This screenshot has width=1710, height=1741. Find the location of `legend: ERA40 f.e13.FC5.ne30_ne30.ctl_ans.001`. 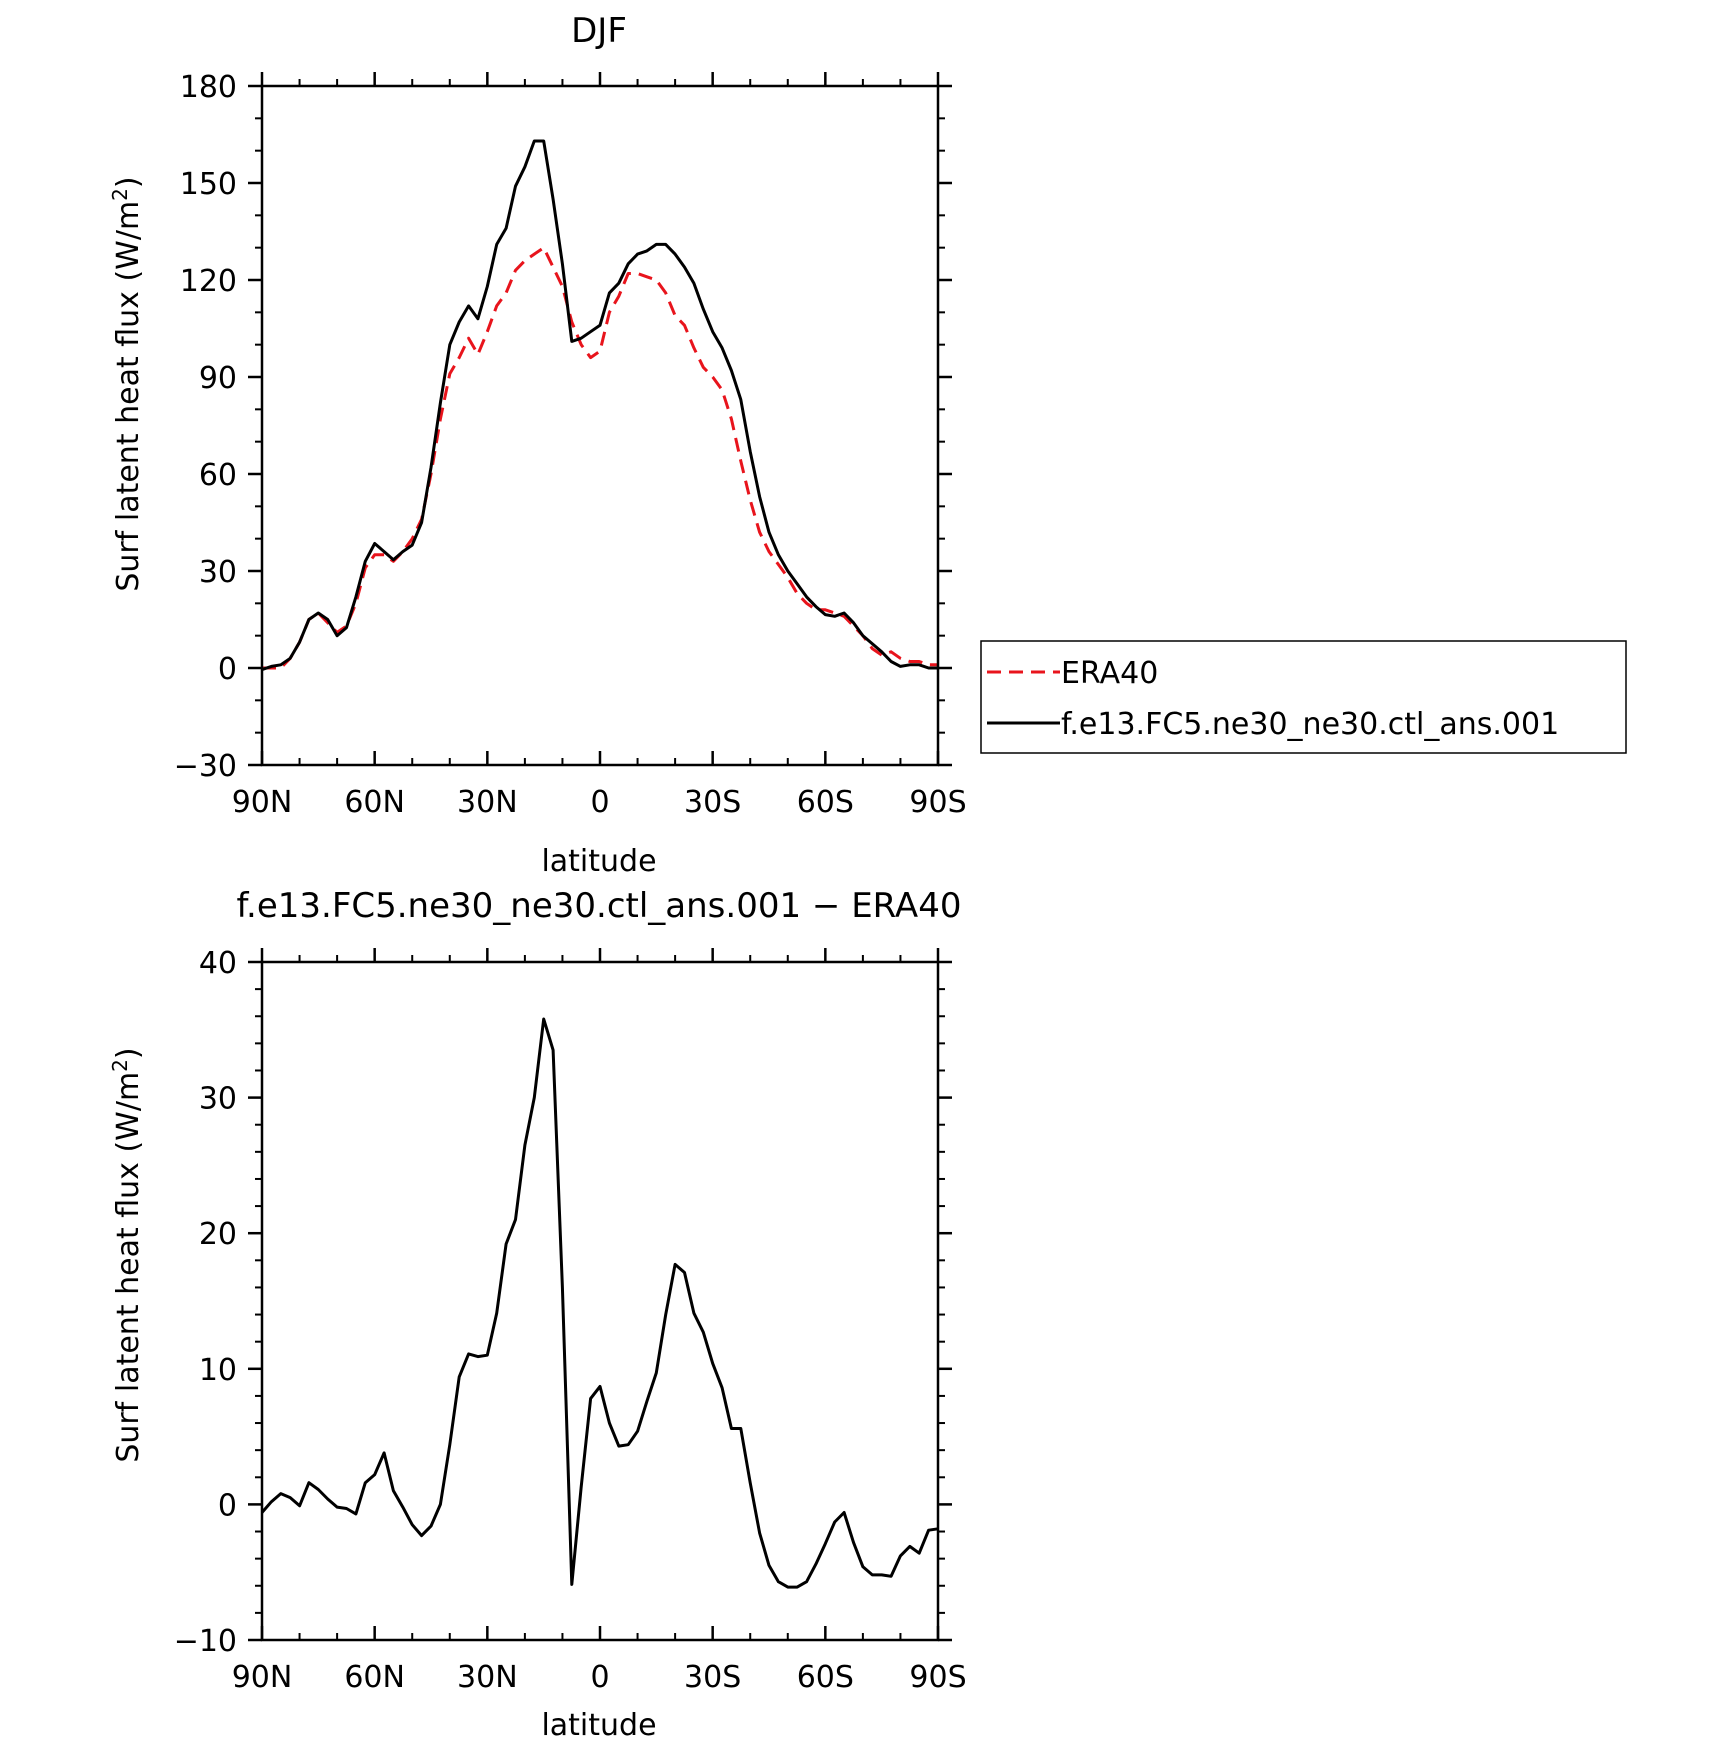

legend: ERA40 f.e13.FC5.ne30_ne30.ctl_ans.001 is located at coordinates (1303, 697).